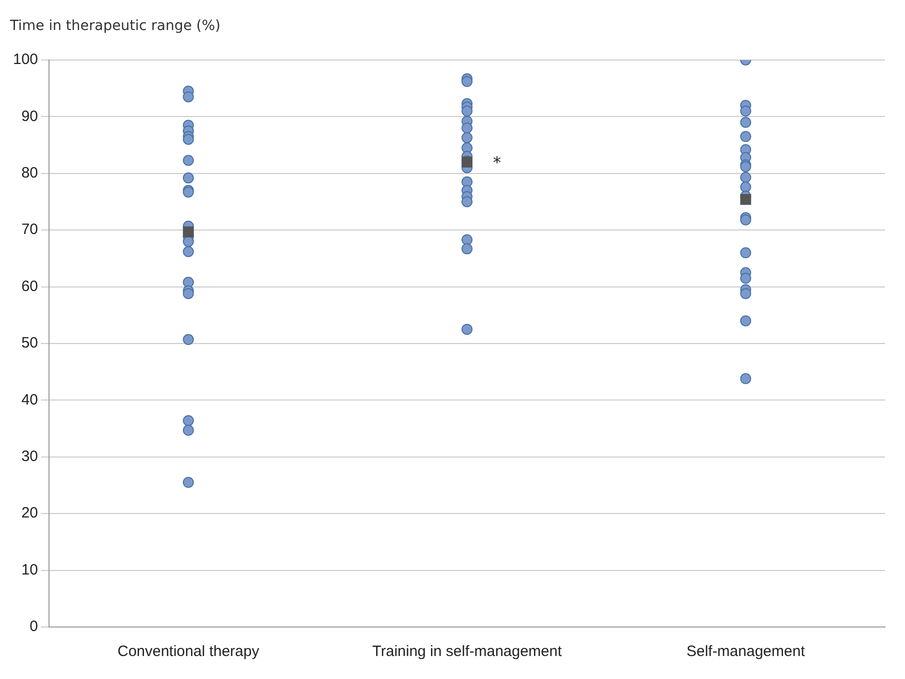  Describe the element at coordinates (29, 343) in the screenshot. I see `y-tick-label: 50` at that location.